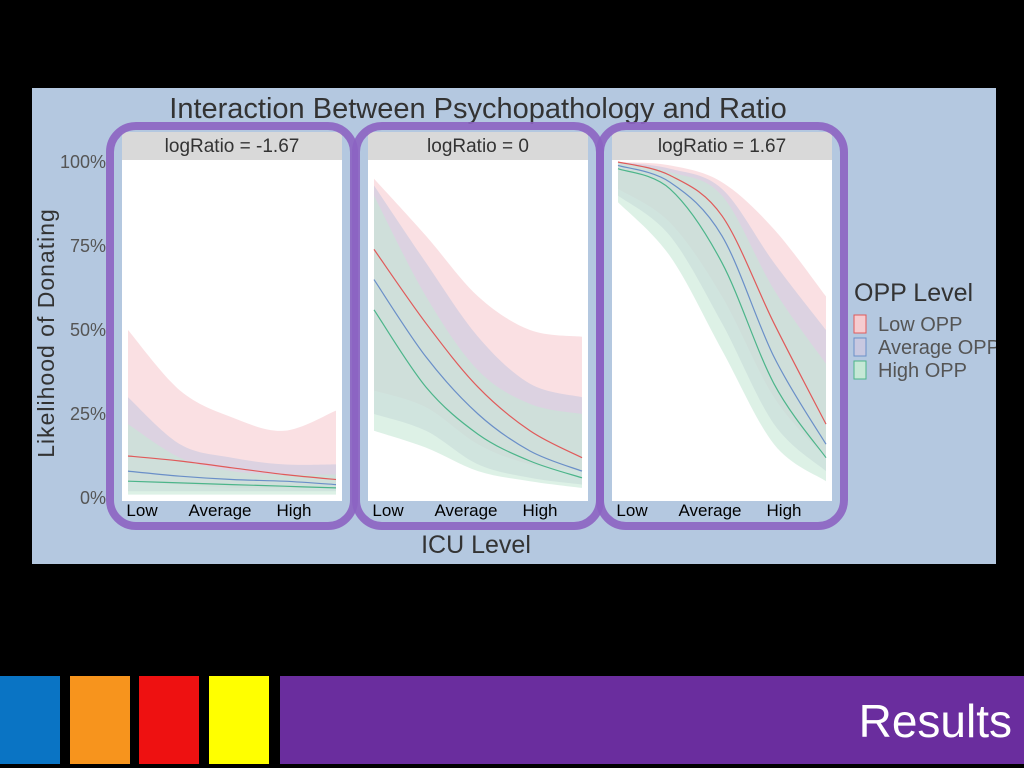 This screenshot has width=1024, height=768. I want to click on legend-title: OPP Level, so click(913, 293).